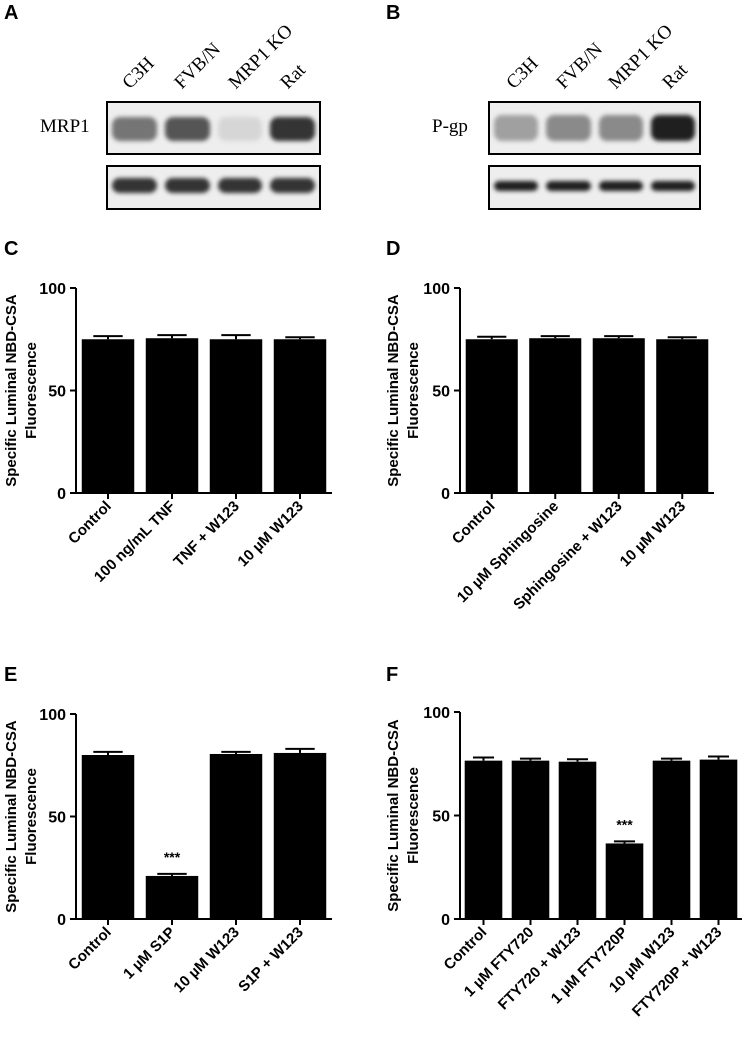  What do you see at coordinates (594, 187) in the screenshot?
I see `blot-b-lower` at bounding box center [594, 187].